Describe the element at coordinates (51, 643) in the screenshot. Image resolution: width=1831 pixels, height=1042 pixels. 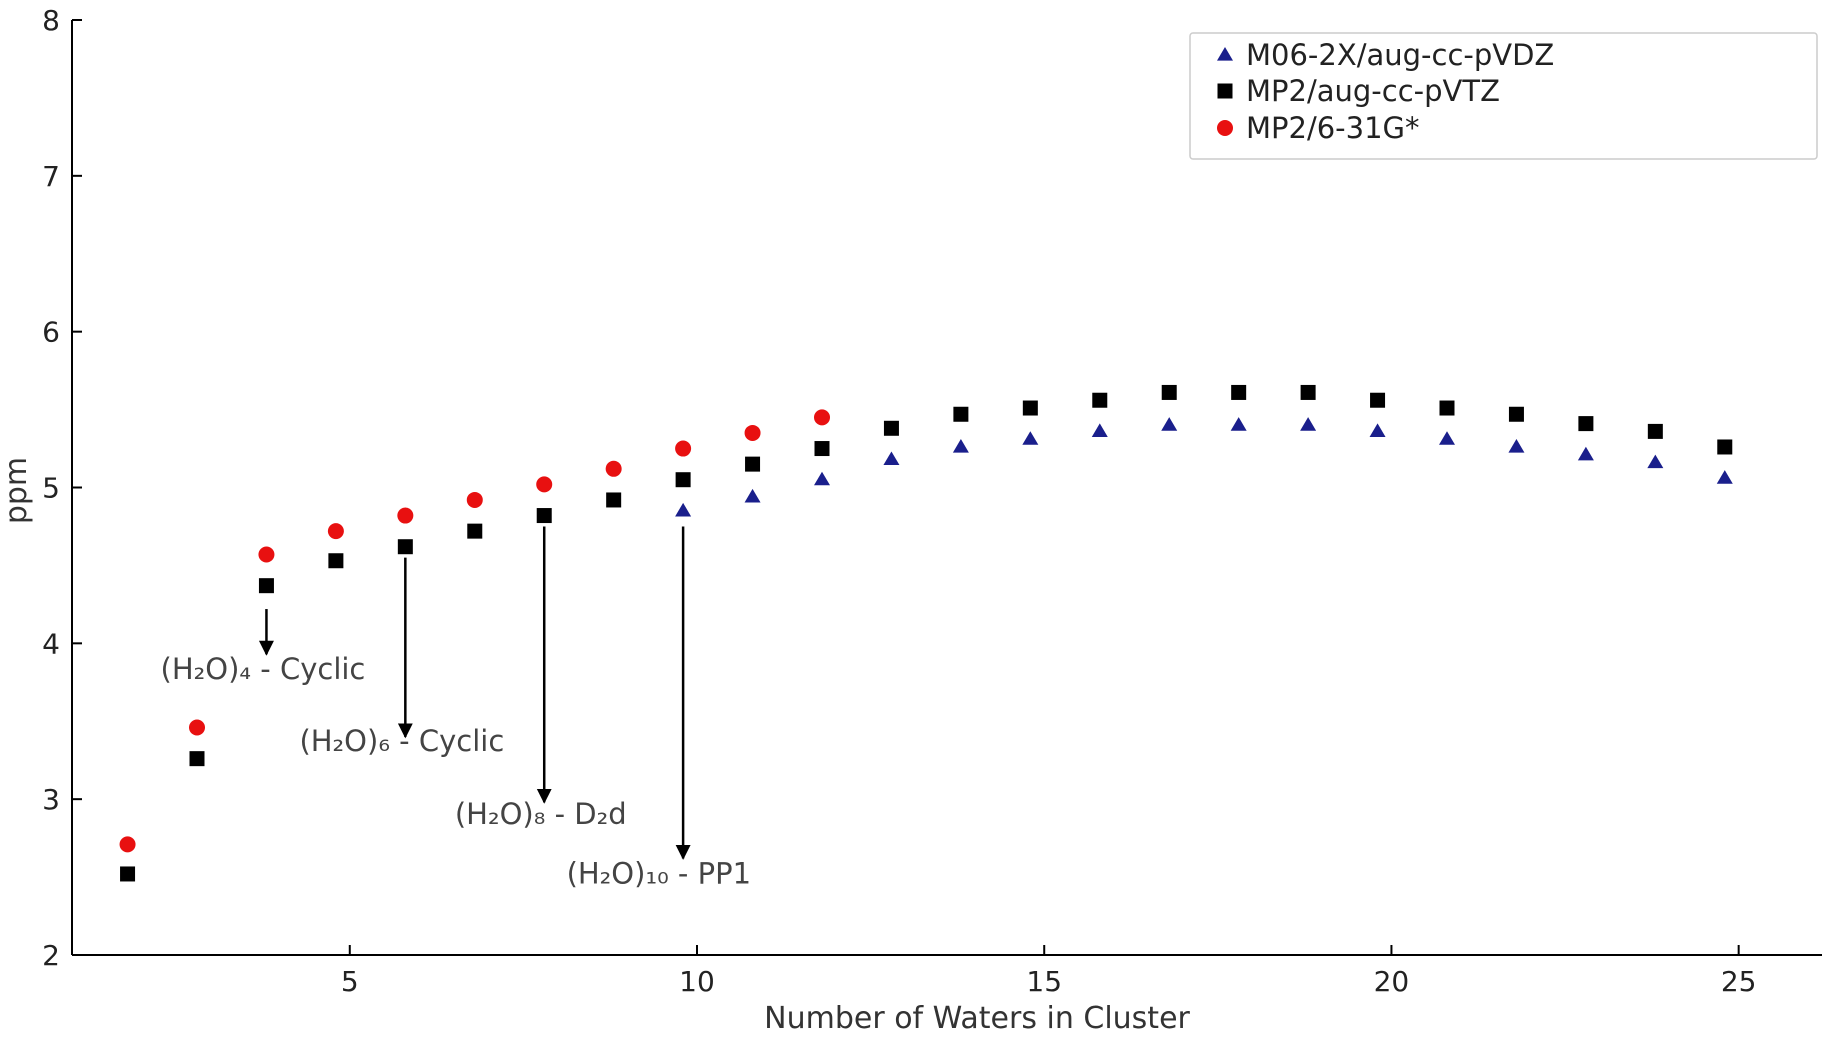
I see `y-tick-label: 4` at that location.